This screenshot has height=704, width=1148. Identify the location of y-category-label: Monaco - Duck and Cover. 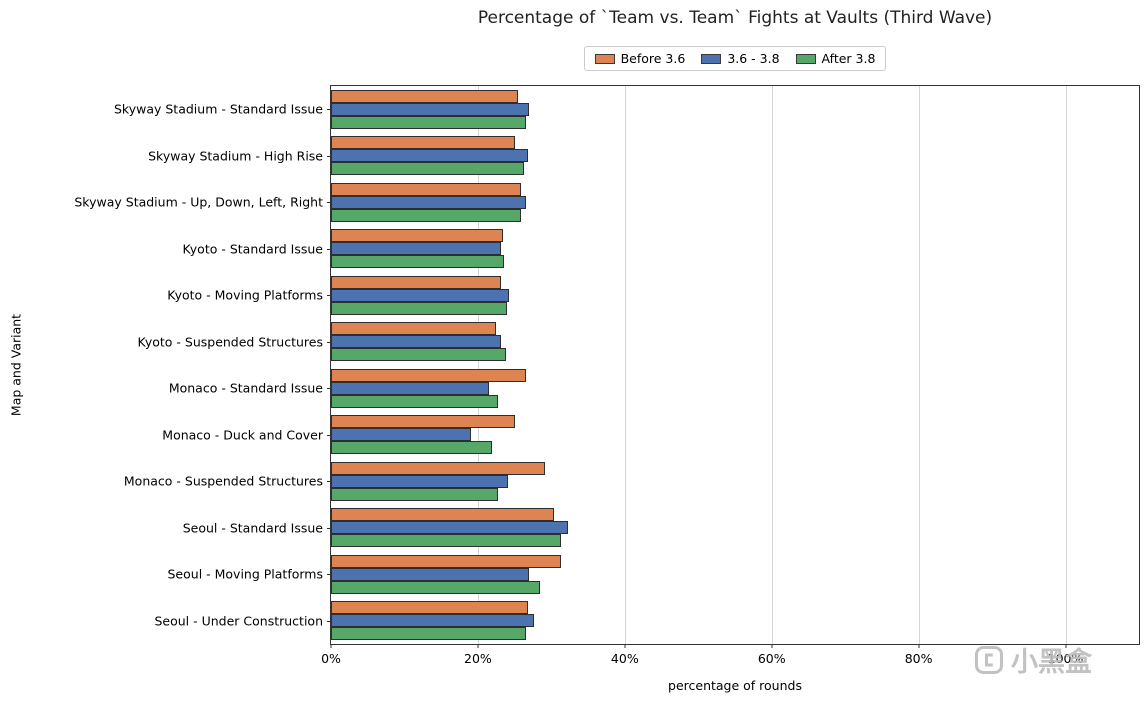
(242, 435).